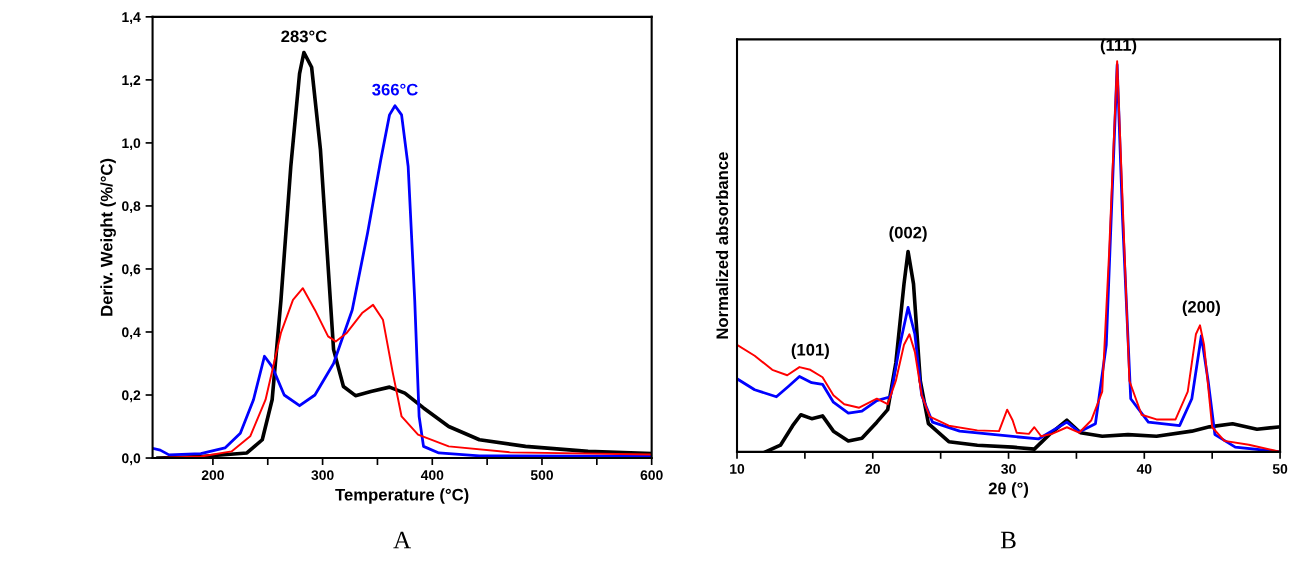  I want to click on x-tick-label: 50, so click(1280, 469).